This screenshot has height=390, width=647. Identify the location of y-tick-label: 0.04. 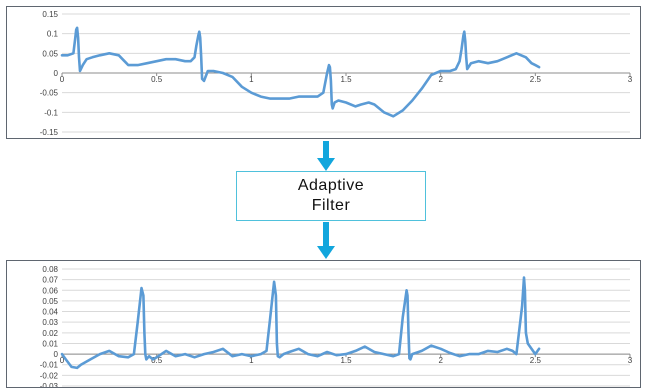
(50, 312).